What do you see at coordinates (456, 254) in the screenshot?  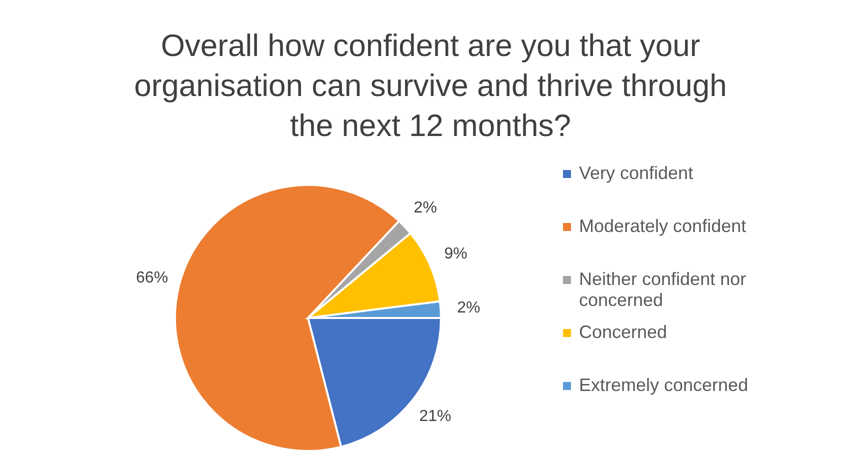 I see `data-label: 9%` at bounding box center [456, 254].